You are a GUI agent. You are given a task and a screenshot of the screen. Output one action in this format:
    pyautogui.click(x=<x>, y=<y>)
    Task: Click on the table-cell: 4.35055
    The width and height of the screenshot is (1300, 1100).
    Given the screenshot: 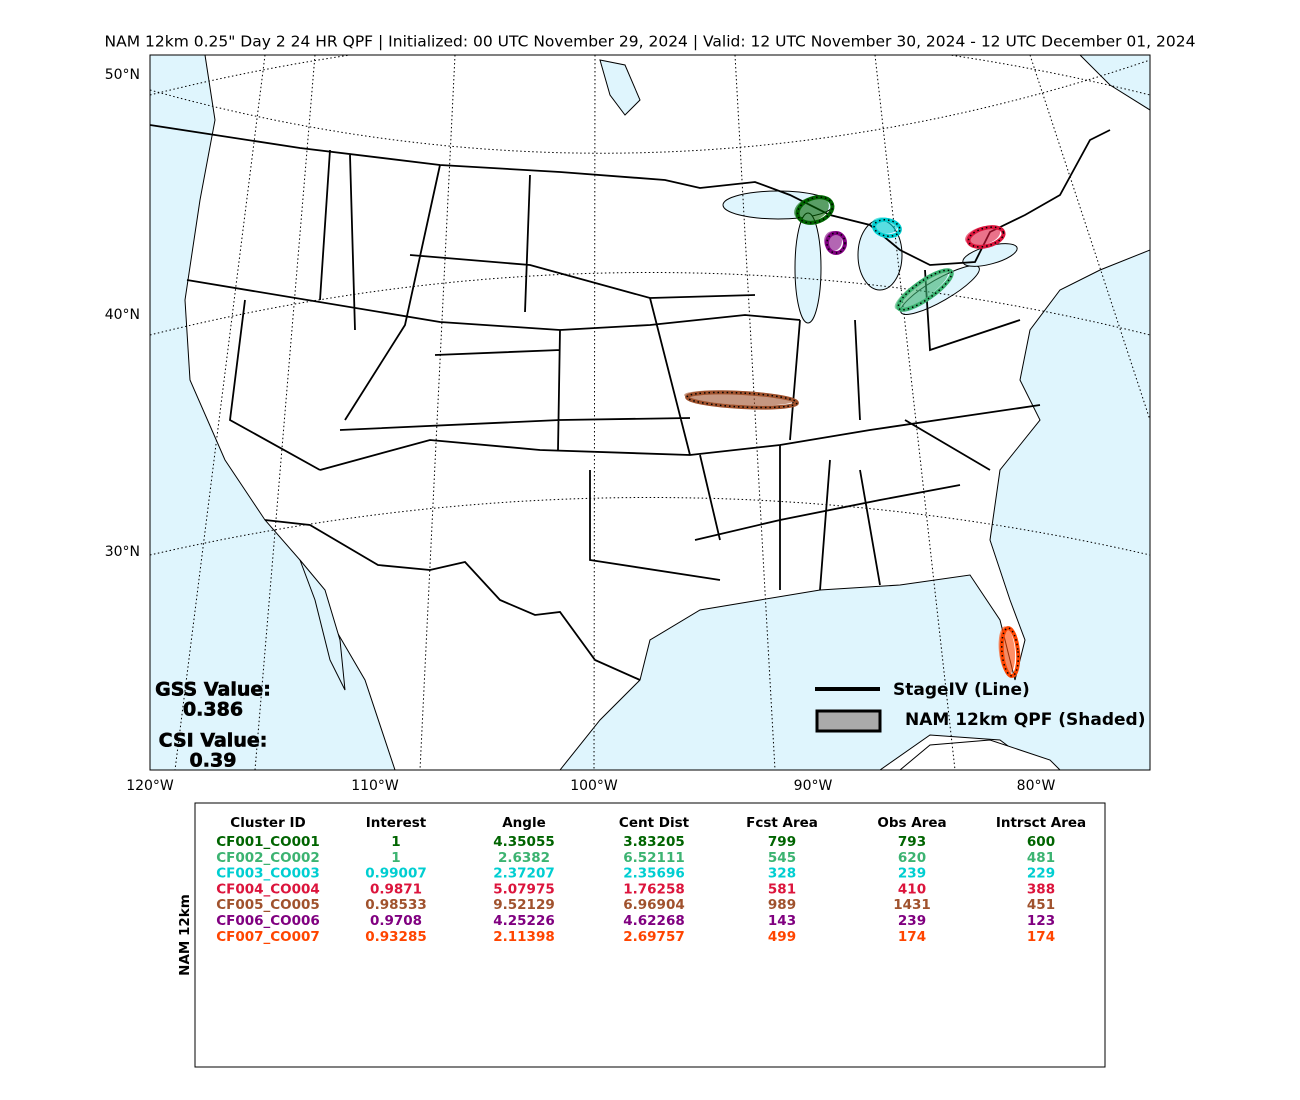 What is the action you would take?
    pyautogui.click(x=524, y=842)
    